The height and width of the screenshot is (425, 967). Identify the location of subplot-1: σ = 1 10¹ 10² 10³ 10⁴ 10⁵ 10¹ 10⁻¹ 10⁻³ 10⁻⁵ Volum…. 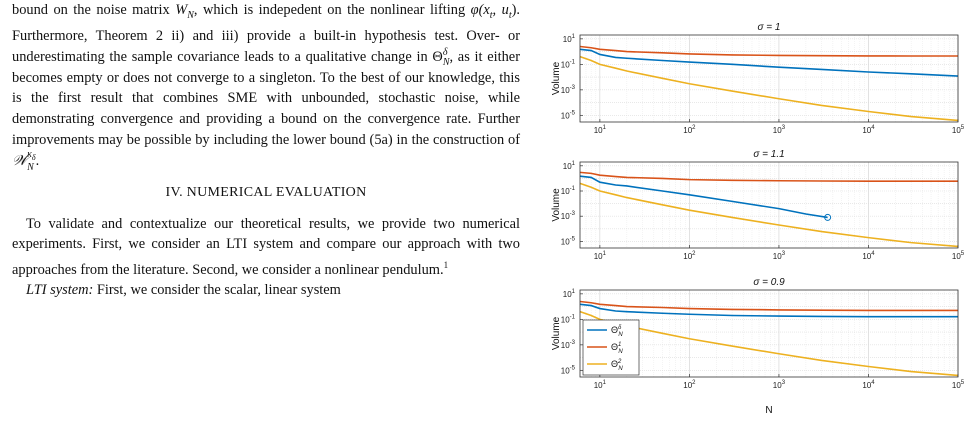
(758, 78).